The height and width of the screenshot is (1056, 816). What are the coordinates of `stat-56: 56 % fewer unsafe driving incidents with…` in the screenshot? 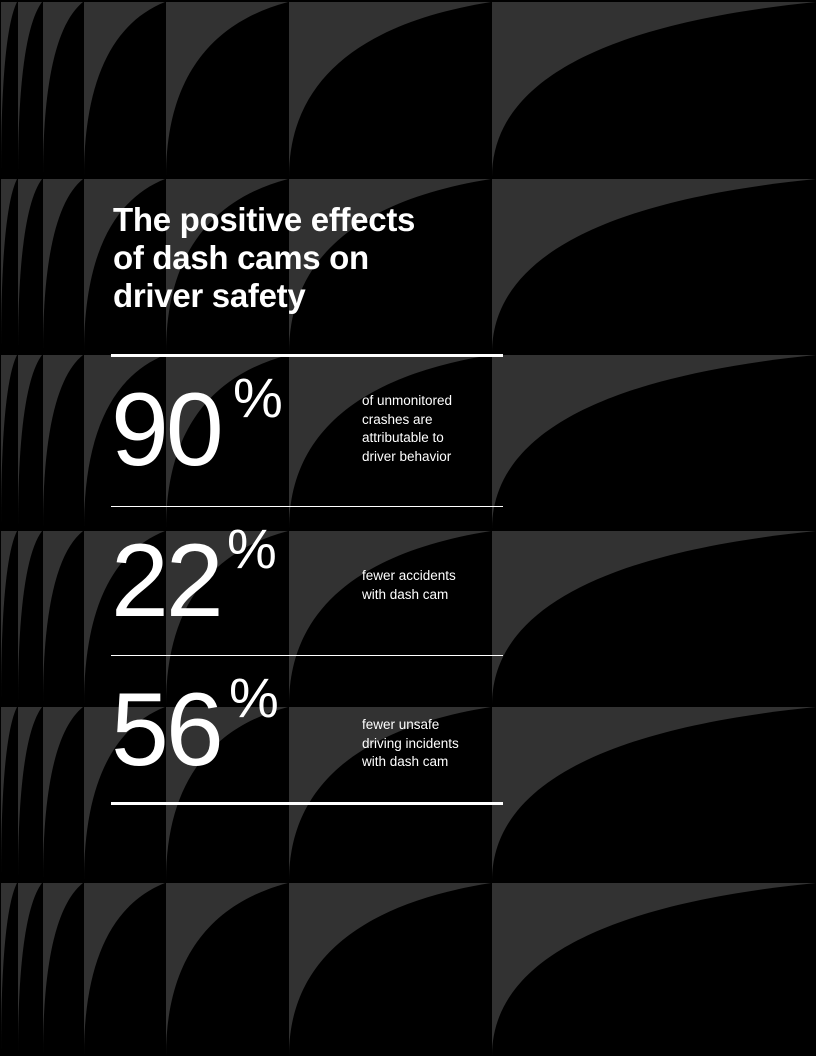 It's located at (307, 734).